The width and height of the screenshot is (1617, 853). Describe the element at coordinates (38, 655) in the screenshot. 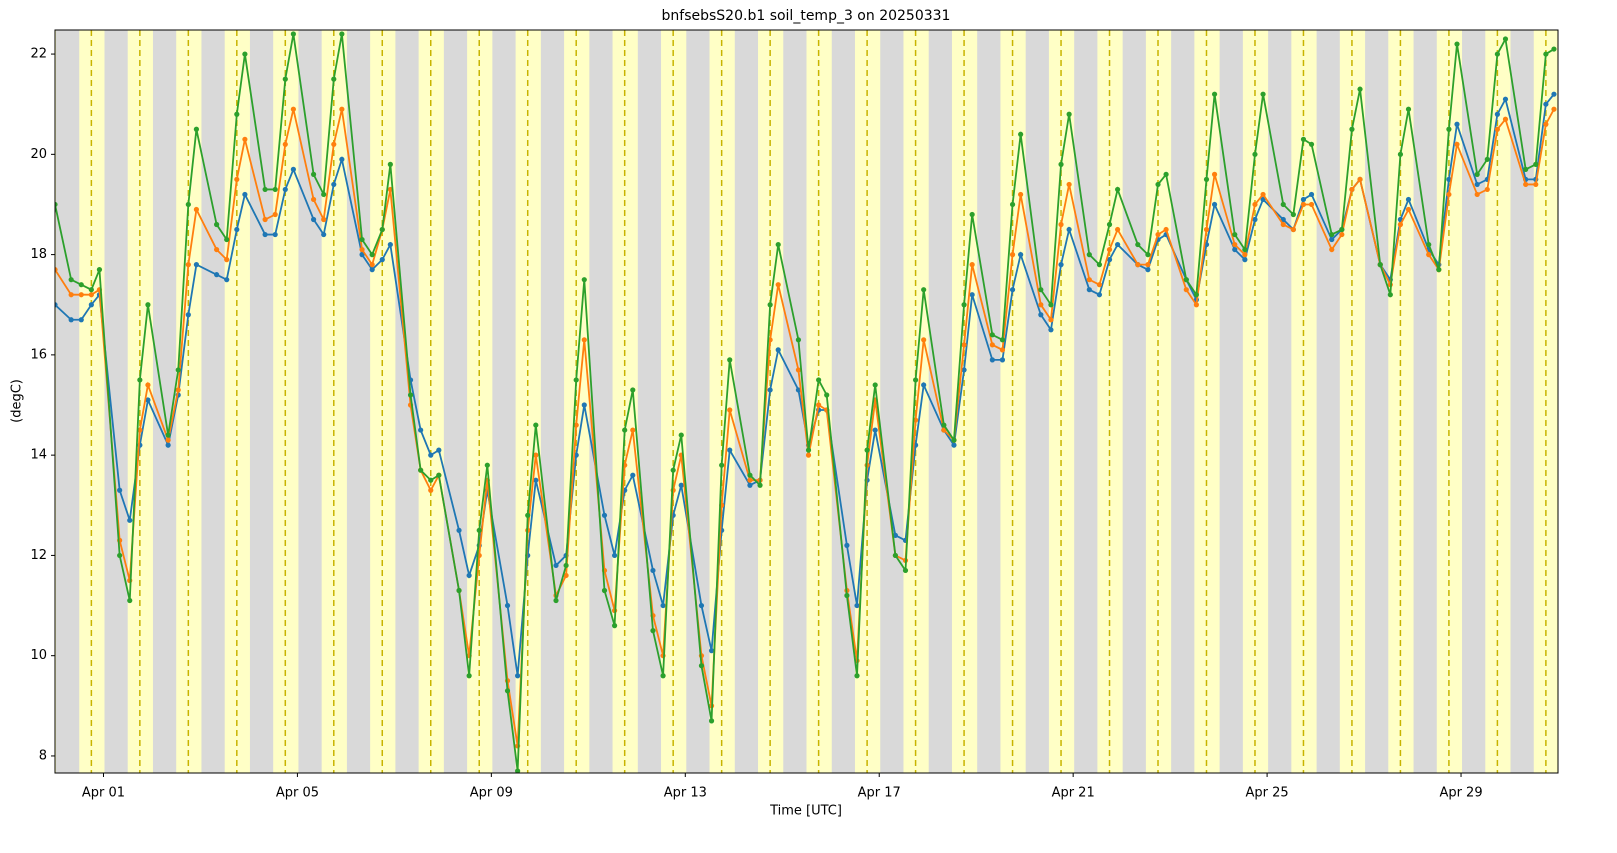

I see `y-tick-label: 10` at that location.